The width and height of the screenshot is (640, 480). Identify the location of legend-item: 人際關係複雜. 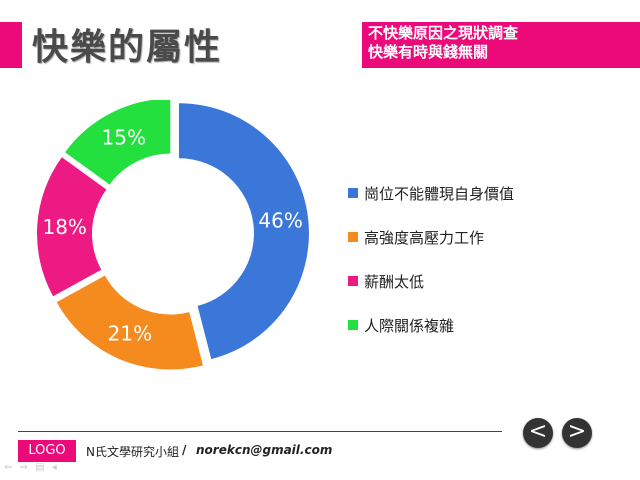
(431, 325).